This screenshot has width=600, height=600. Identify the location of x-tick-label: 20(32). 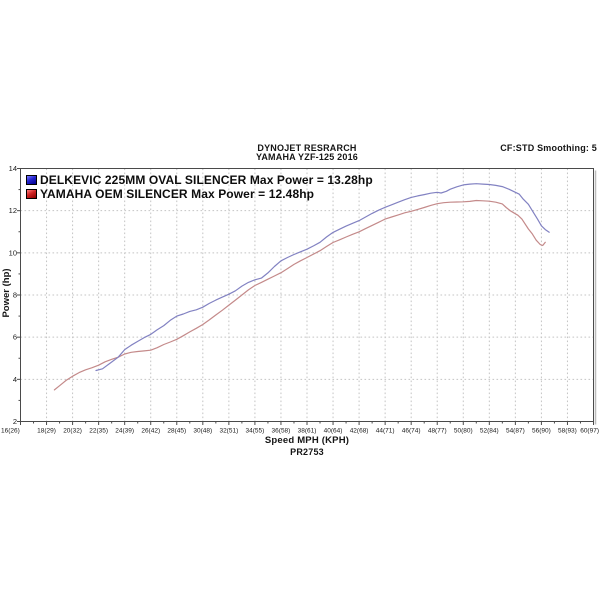
(72, 431).